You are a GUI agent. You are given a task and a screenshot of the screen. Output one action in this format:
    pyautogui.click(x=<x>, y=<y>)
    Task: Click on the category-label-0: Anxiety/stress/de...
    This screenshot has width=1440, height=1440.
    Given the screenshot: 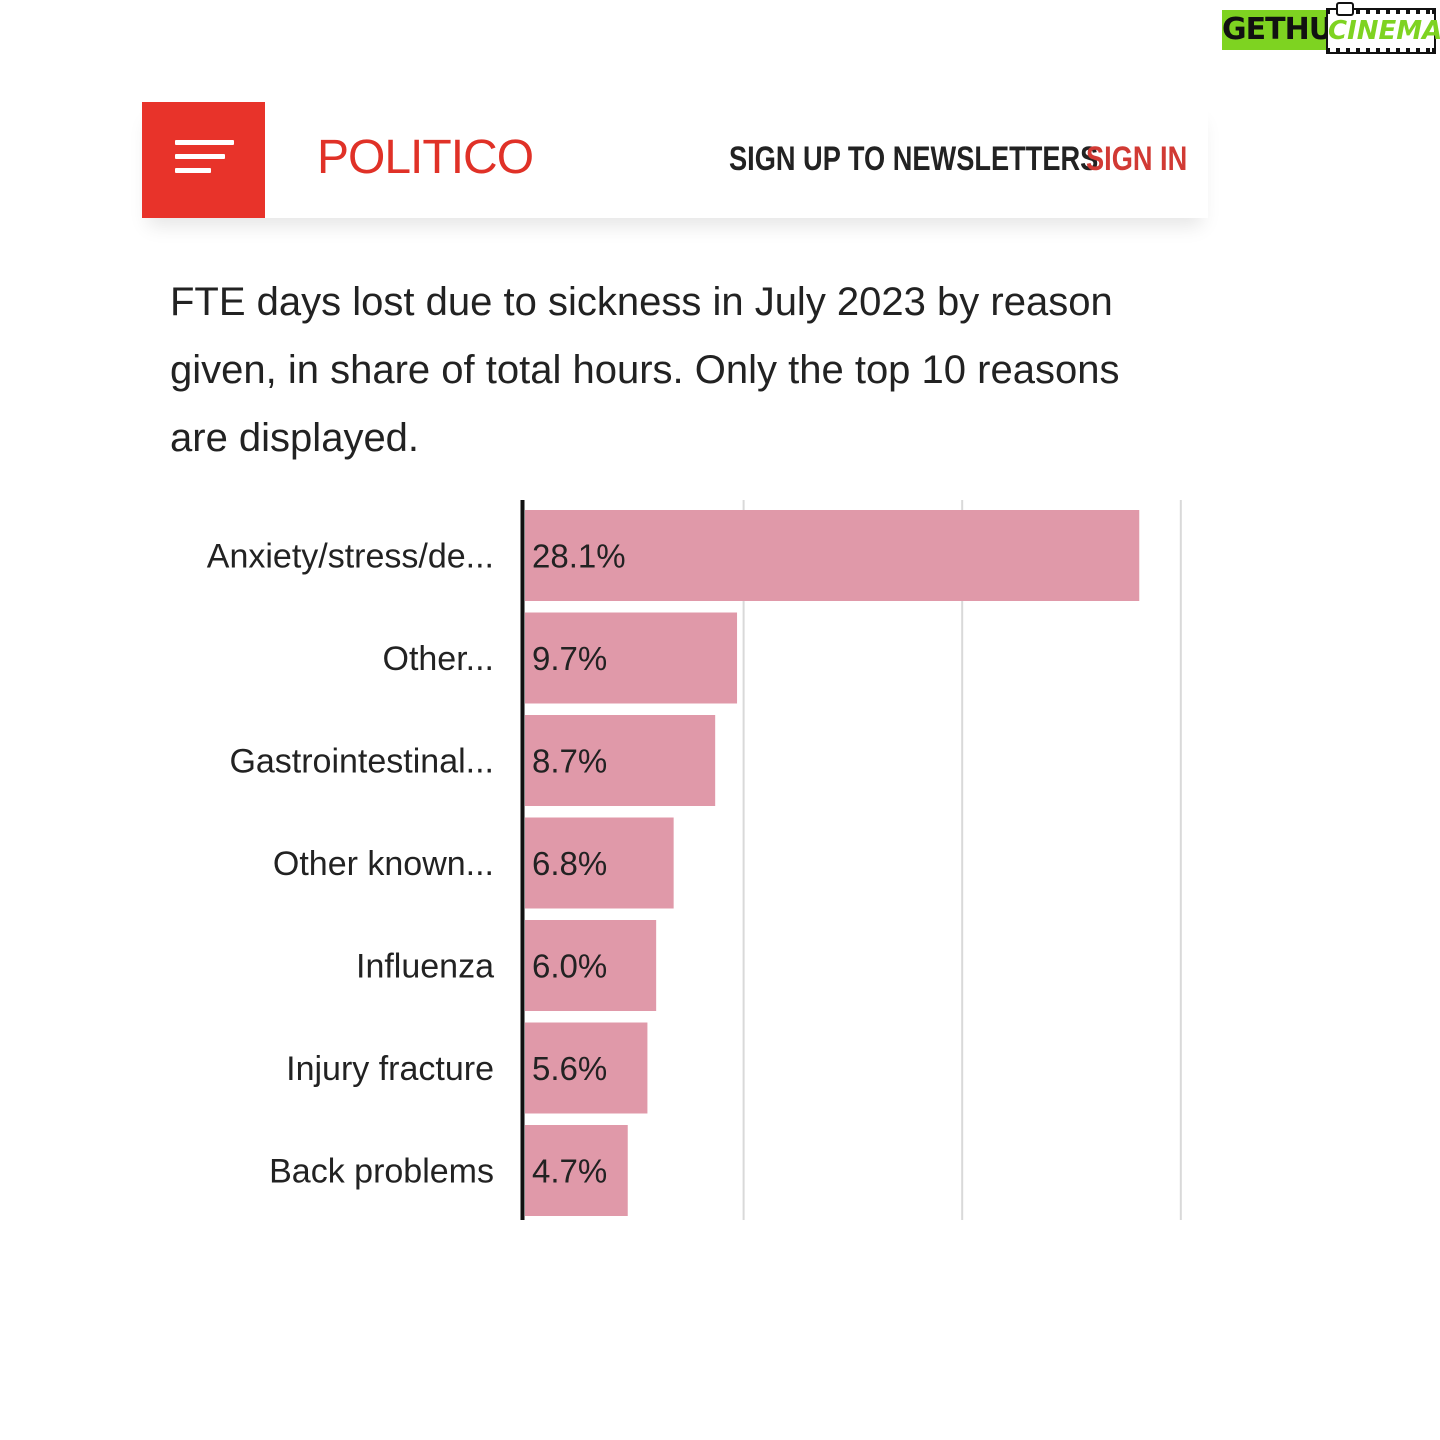 What is the action you would take?
    pyautogui.click(x=350, y=557)
    